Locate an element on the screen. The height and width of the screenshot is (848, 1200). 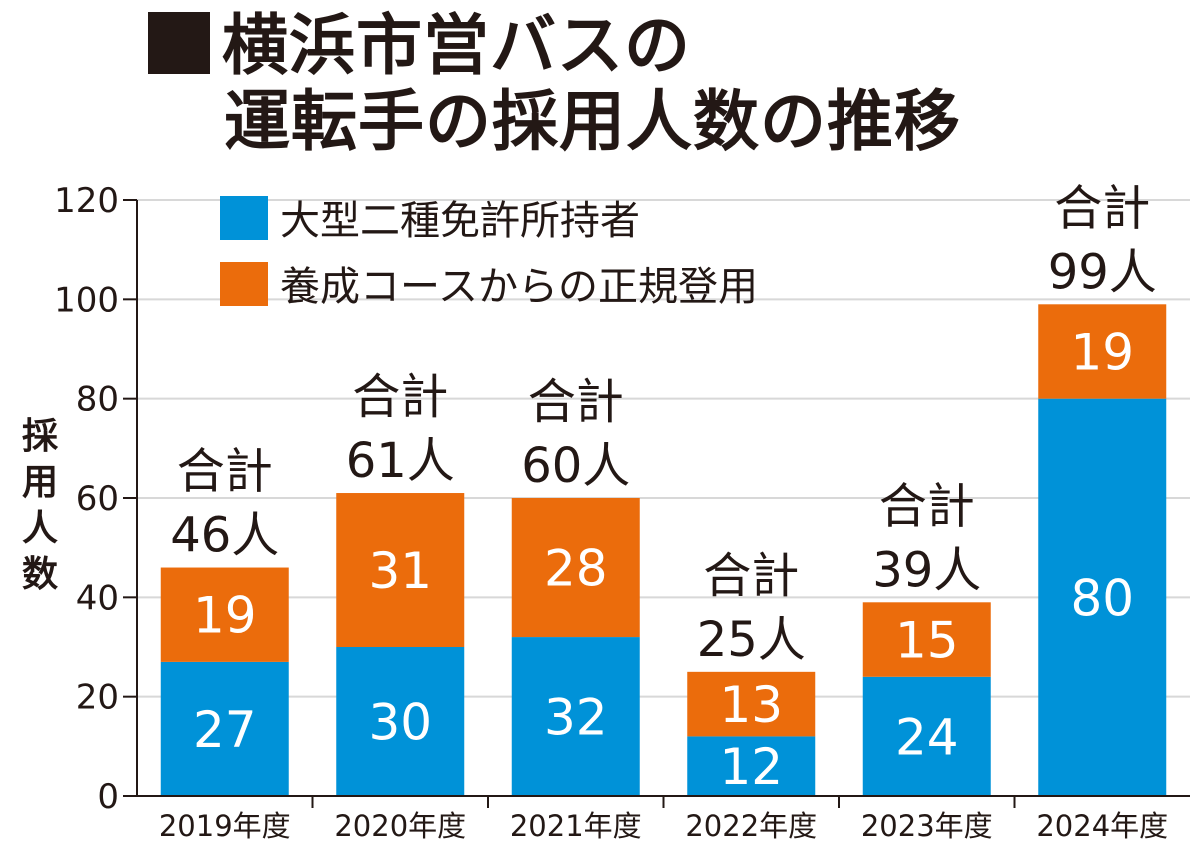
y-axis-label-char-0: 採 is located at coordinates (40, 436).